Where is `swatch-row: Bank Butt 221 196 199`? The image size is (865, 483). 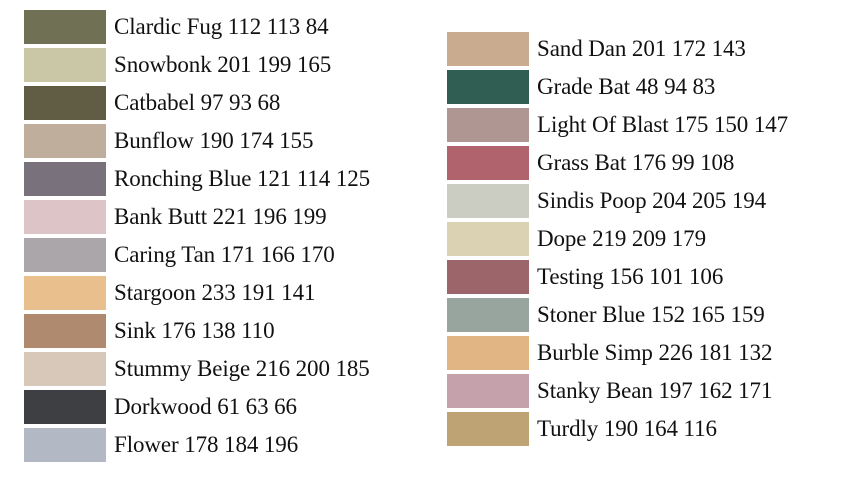 swatch-row: Bank Butt 221 196 199 is located at coordinates (197, 217).